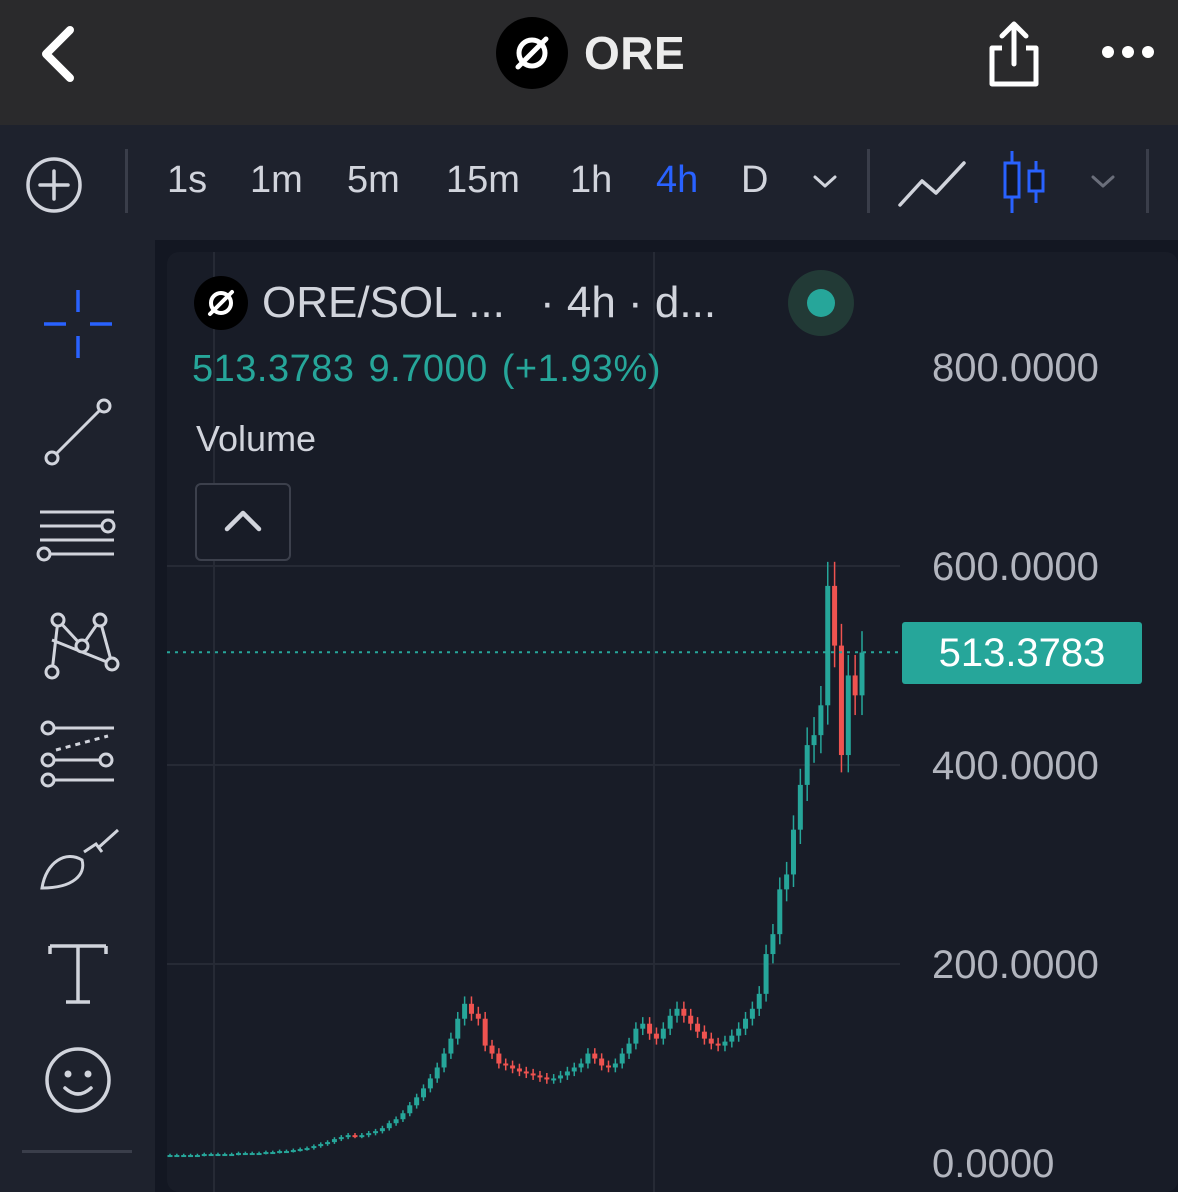 This screenshot has width=1178, height=1192. What do you see at coordinates (78, 540) in the screenshot?
I see `fib-levels-tool` at bounding box center [78, 540].